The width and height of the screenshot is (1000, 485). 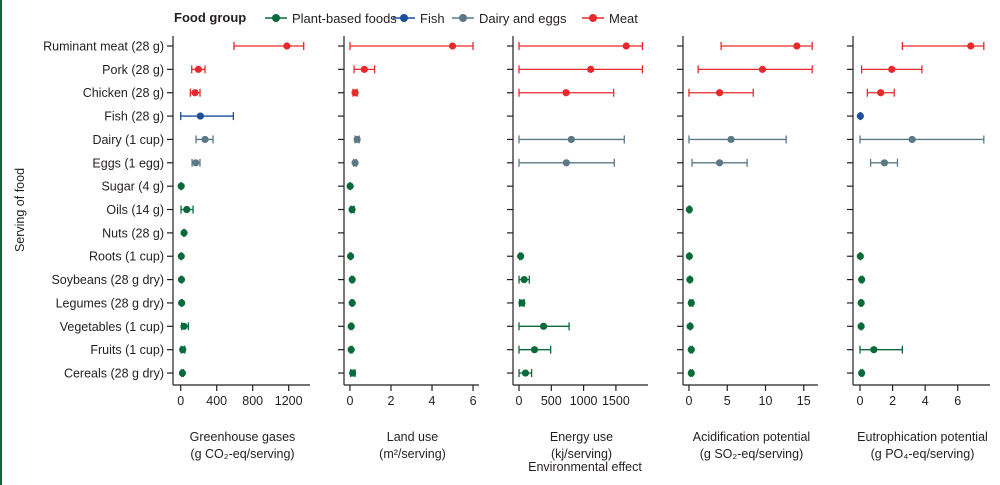 What do you see at coordinates (581, 437) in the screenshot?
I see `panel-xlabel: Energy use` at bounding box center [581, 437].